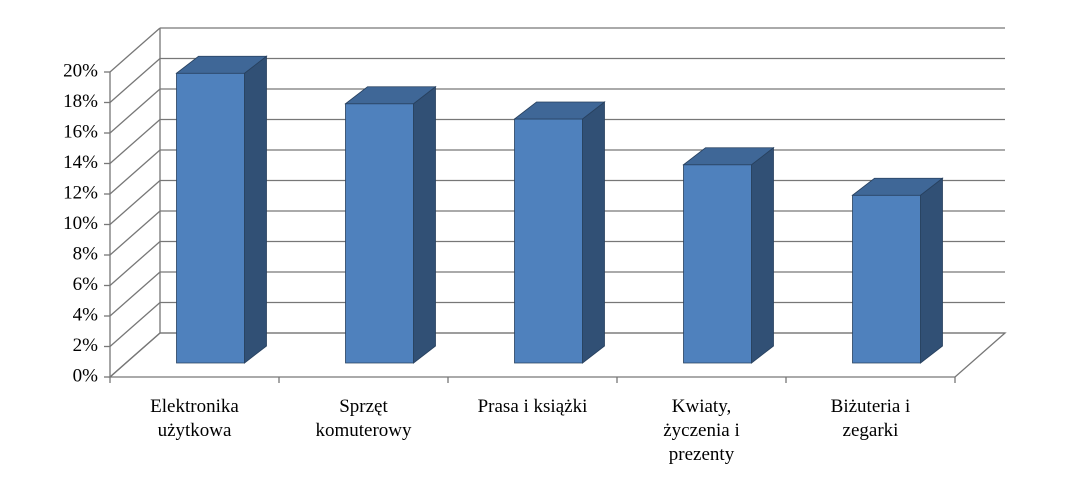 This screenshot has height=493, width=1072. I want to click on y-tick-label: 12%, so click(80, 192).